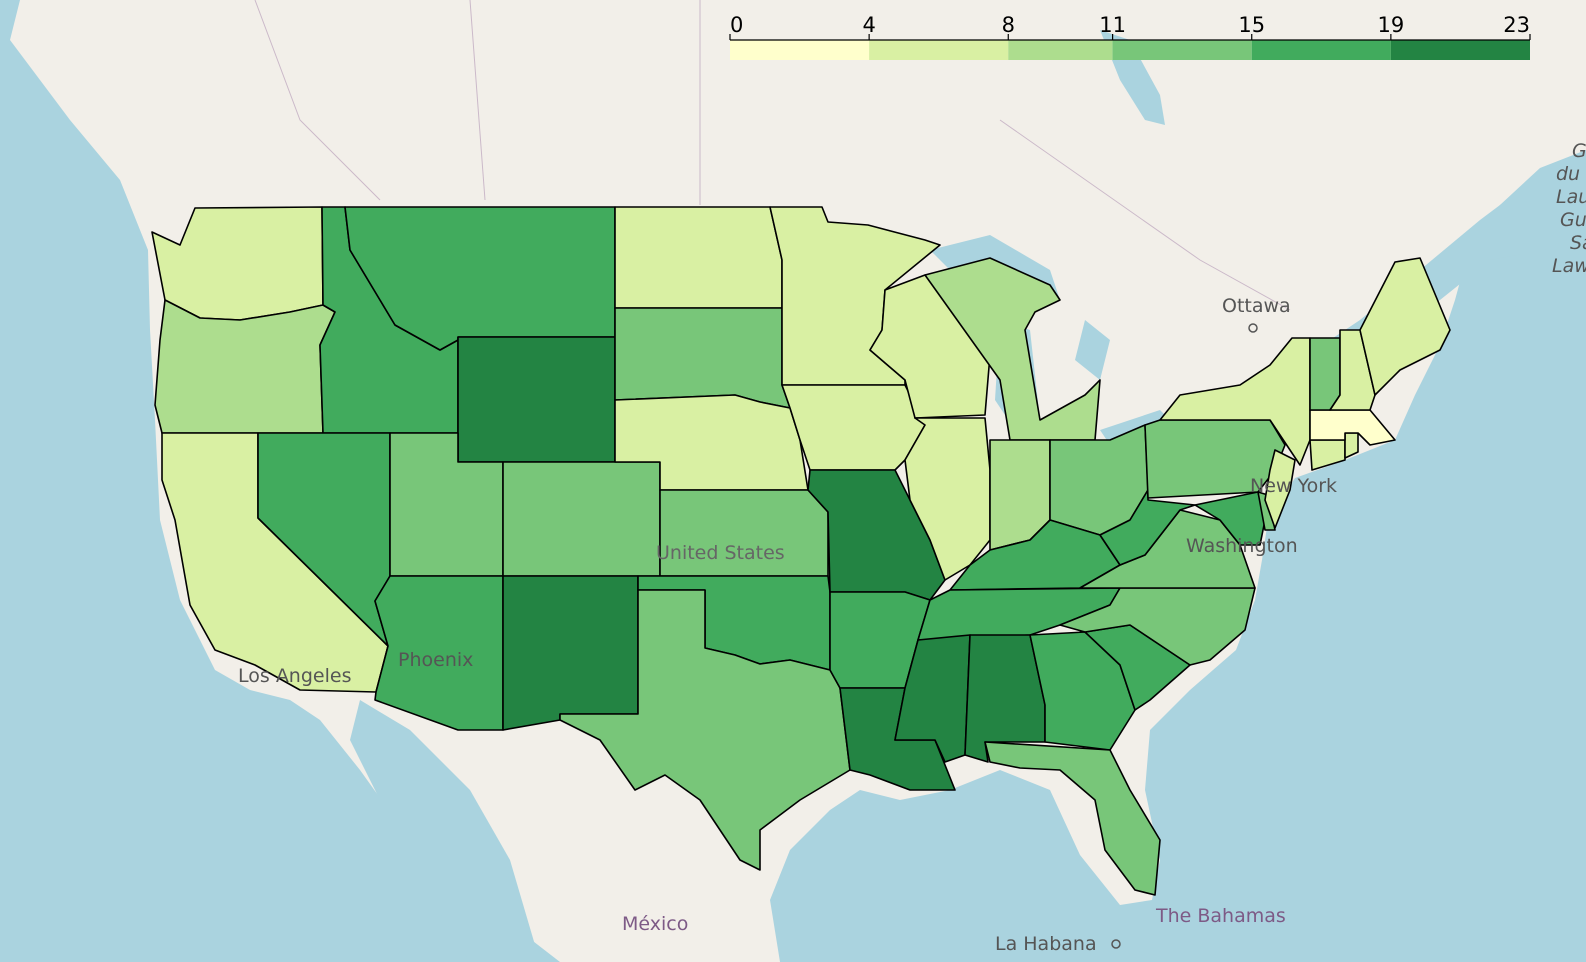 This screenshot has height=962, width=1586. I want to click on color-legend: 0 4 8 11 15 19 23, so click(1130, 36).